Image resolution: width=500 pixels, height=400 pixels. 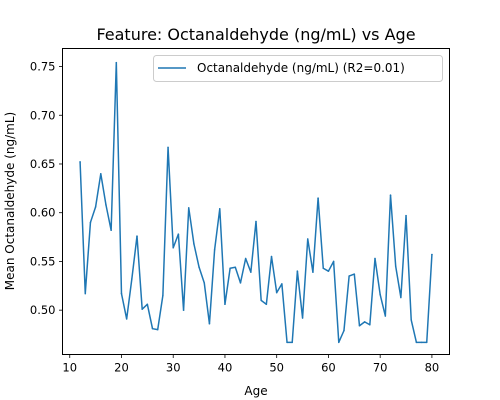 What do you see at coordinates (328, 368) in the screenshot?
I see `x-tick-label: 60` at bounding box center [328, 368].